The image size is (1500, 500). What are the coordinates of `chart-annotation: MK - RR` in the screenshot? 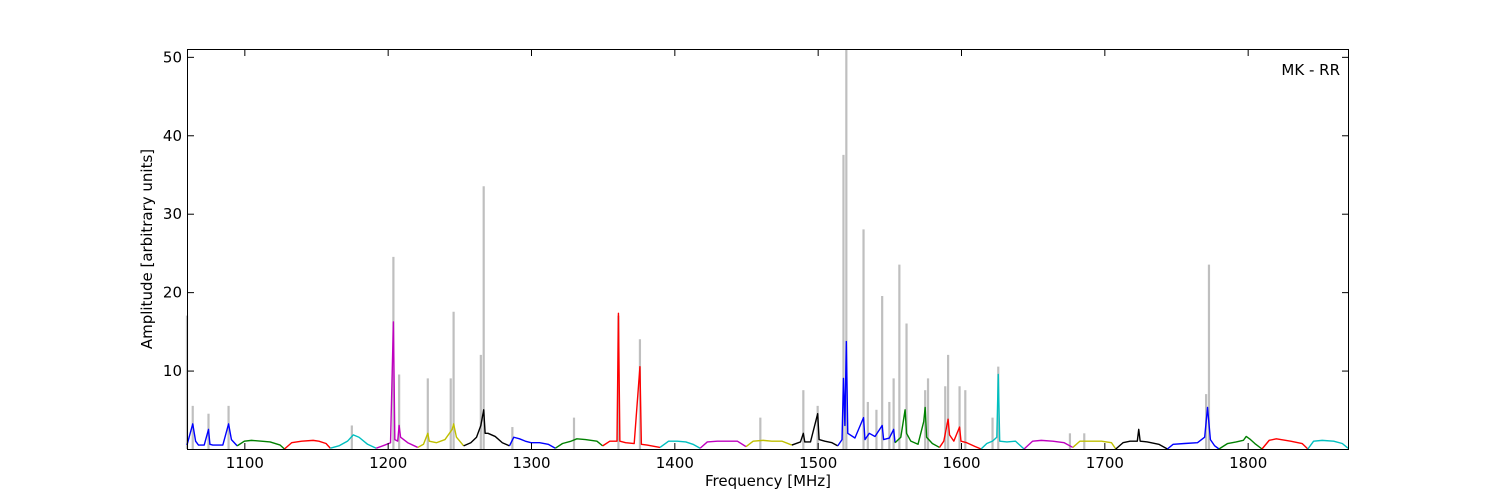 It's located at (1310, 70).